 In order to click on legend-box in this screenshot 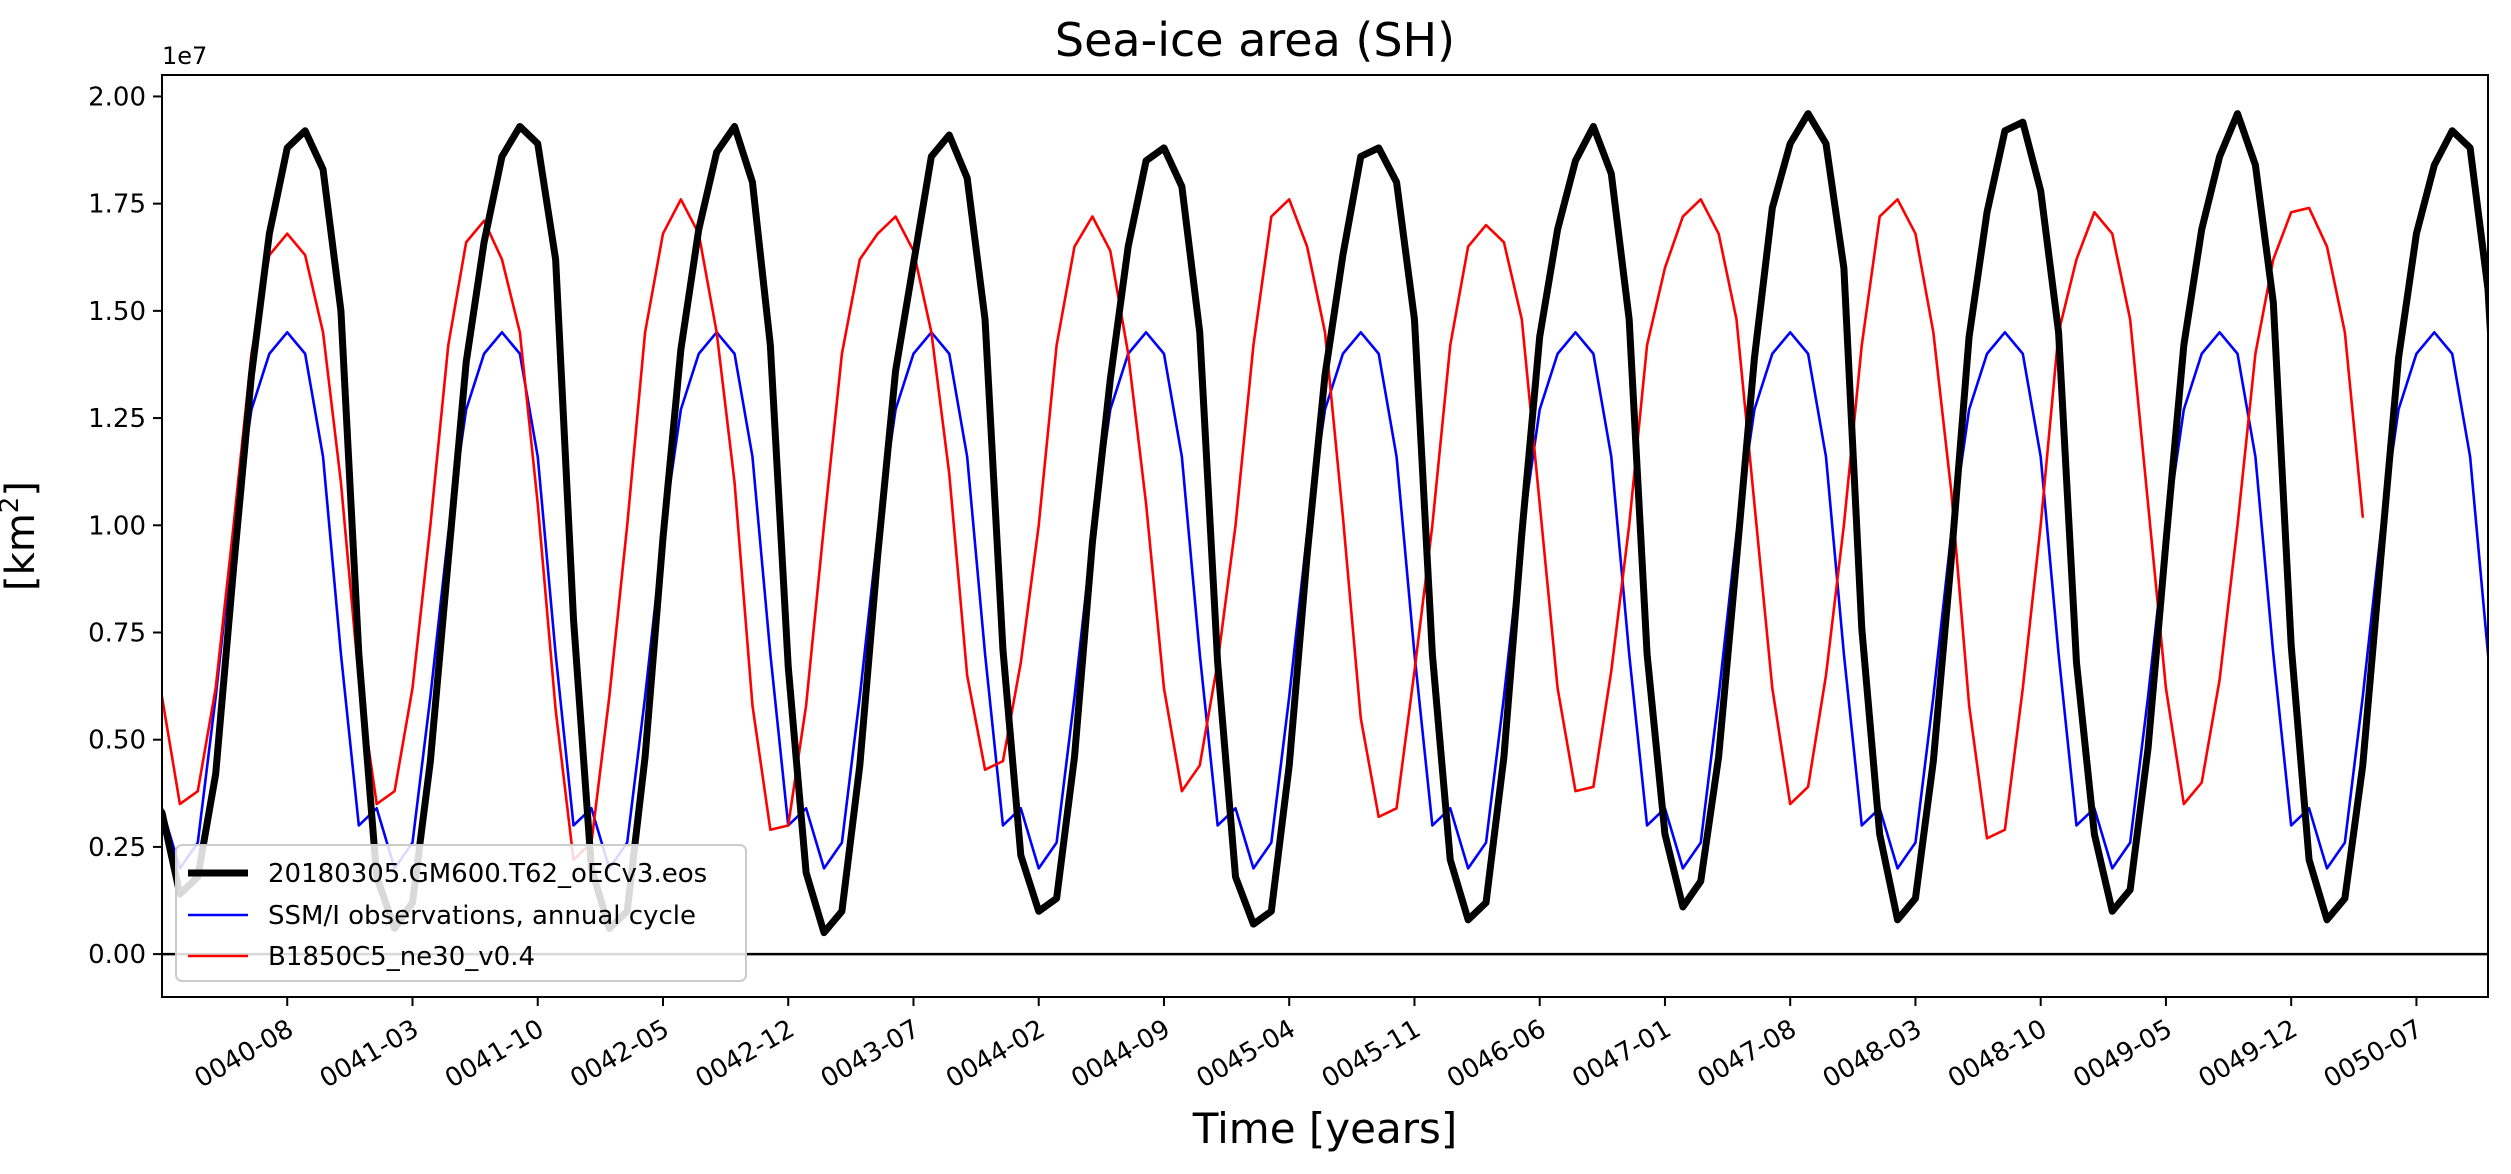, I will do `click(461, 913)`.